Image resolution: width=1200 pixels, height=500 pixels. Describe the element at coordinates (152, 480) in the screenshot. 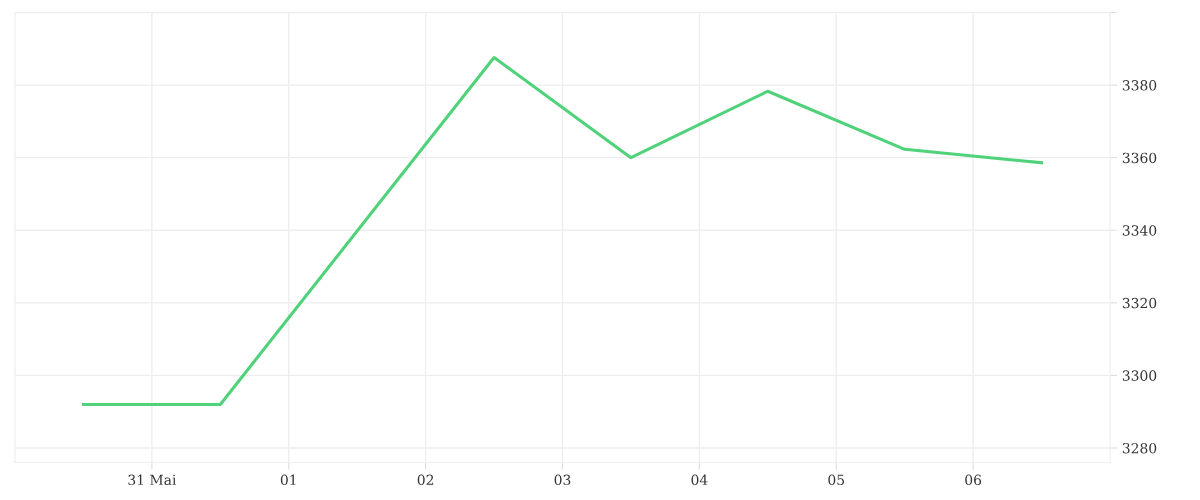

I see `x-tick-label: 31 Mai` at that location.